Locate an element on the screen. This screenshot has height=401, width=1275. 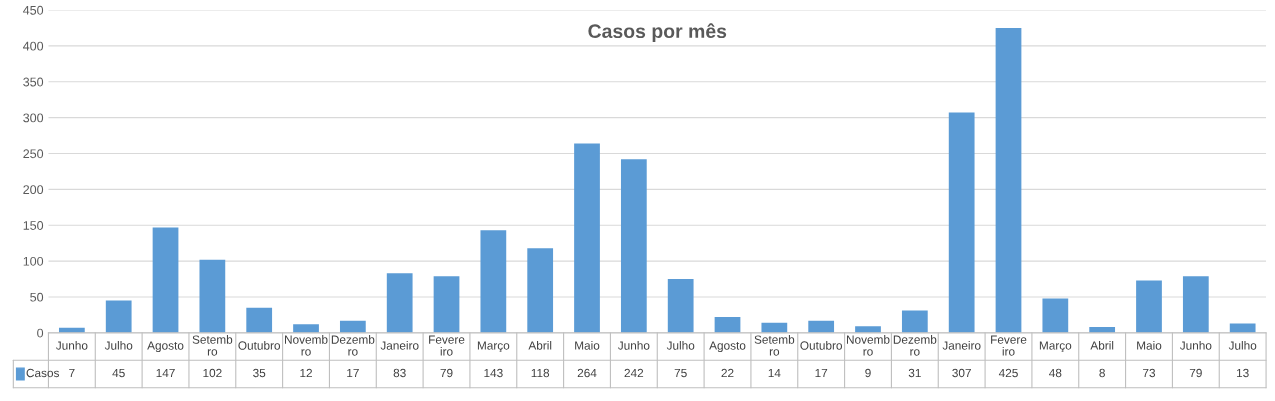
legend-label: Casos is located at coordinates (43, 373).